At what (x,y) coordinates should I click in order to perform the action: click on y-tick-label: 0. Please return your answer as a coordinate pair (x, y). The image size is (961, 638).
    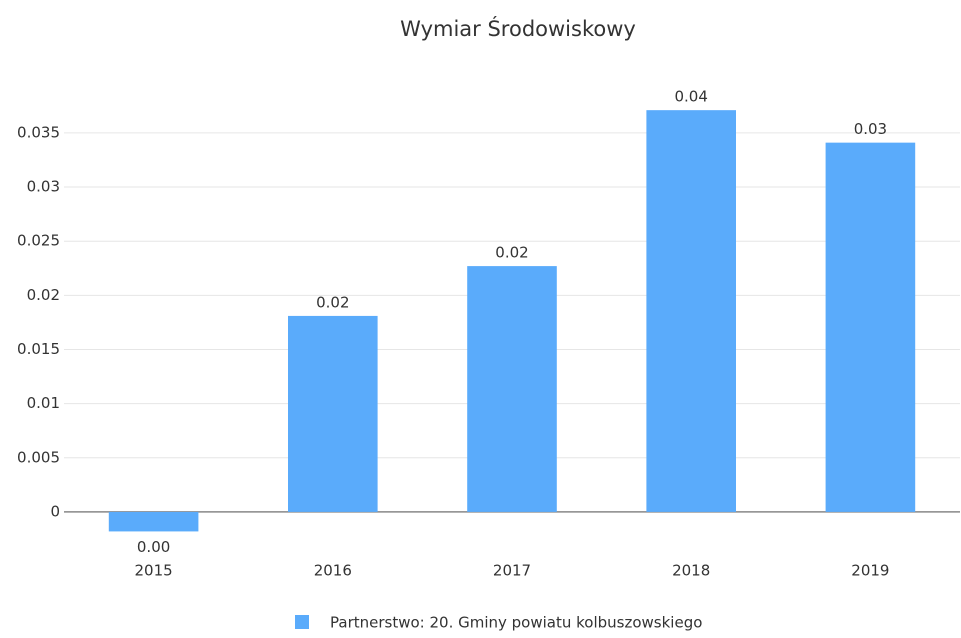
    Looking at the image, I should click on (55, 511).